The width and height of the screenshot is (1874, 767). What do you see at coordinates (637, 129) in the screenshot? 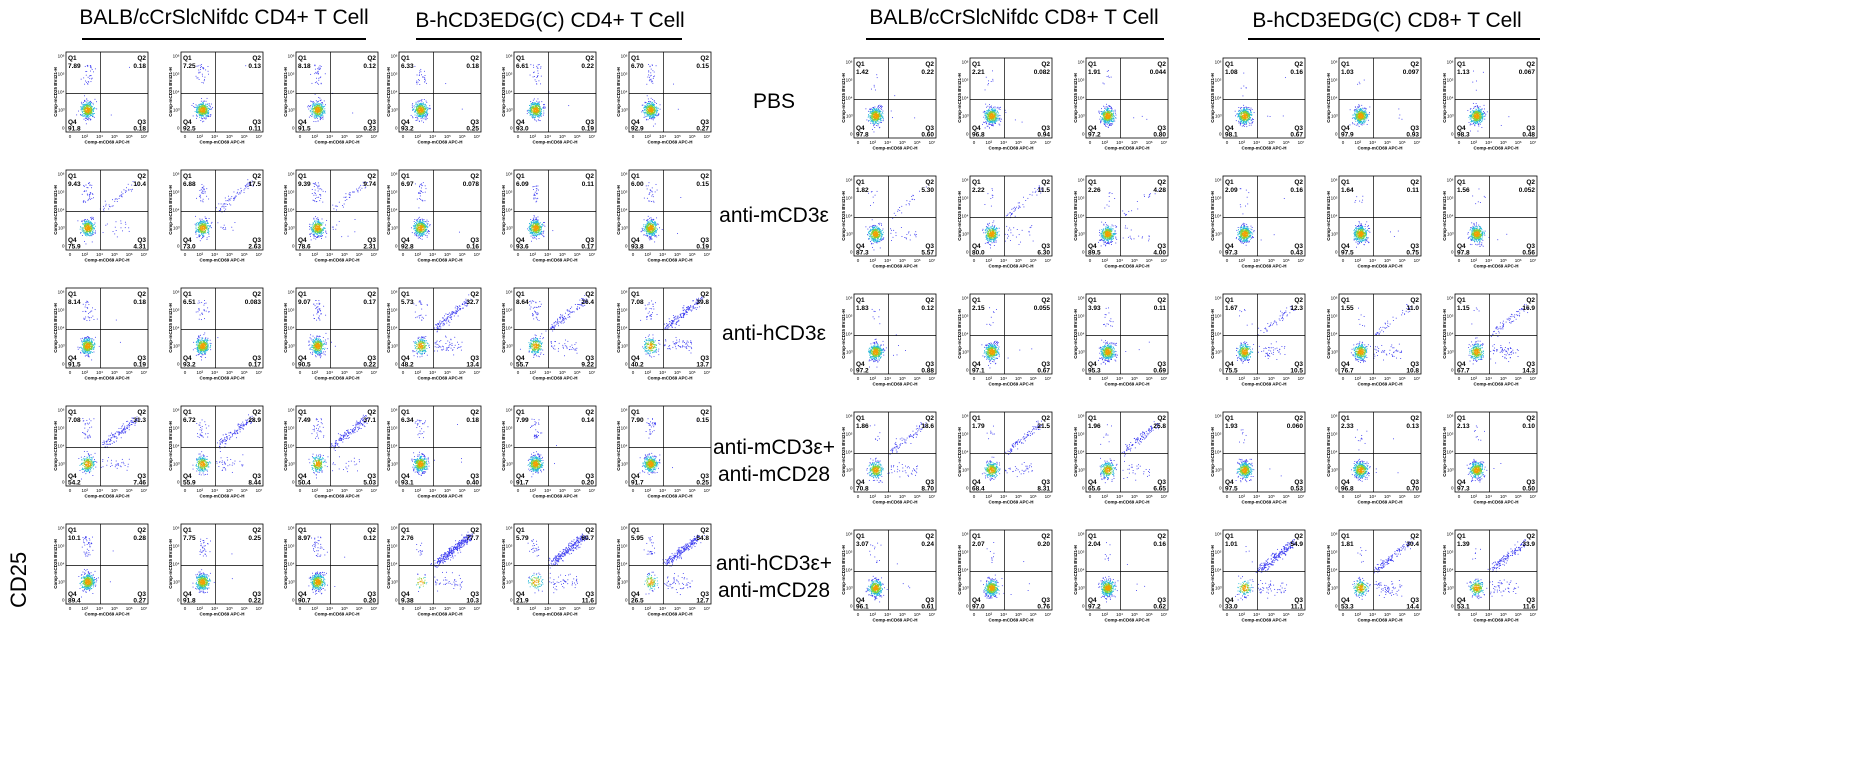
I see `quadrant-value-q4: 92.9` at bounding box center [637, 129].